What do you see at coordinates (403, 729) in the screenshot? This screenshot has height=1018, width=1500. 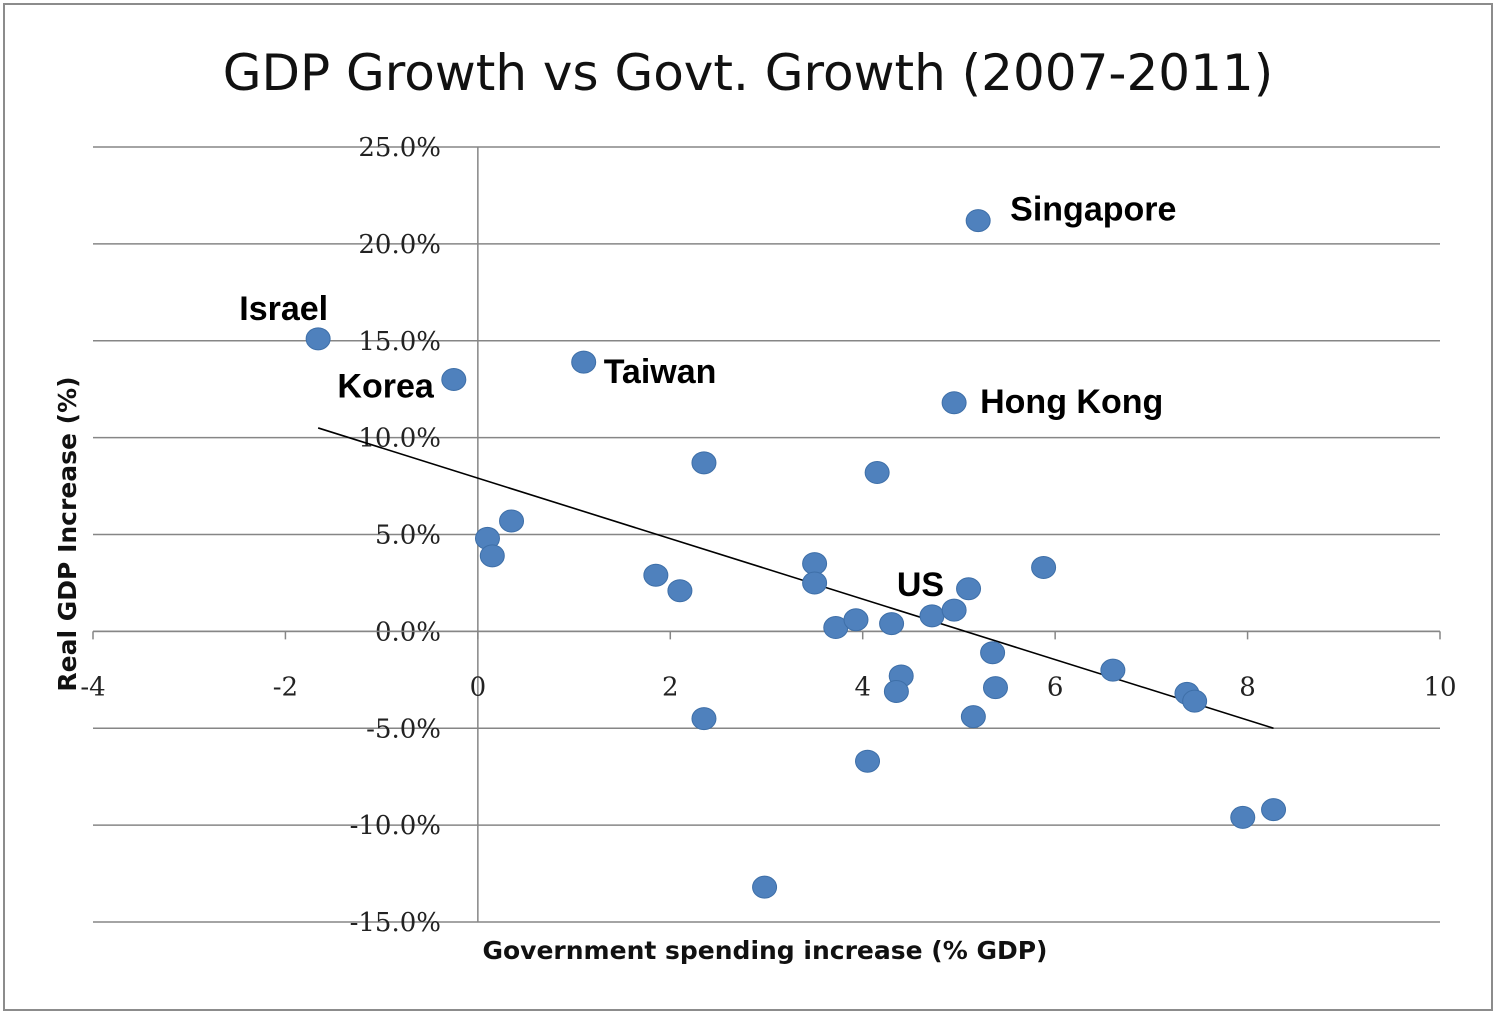 I see `y-tick-label: -5.0%` at bounding box center [403, 729].